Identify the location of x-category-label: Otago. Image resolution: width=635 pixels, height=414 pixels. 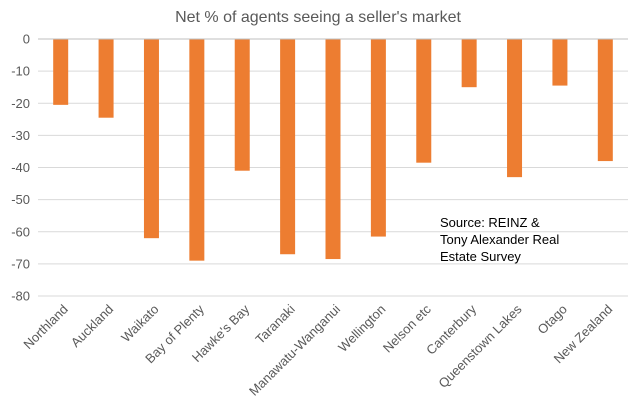
(552, 320).